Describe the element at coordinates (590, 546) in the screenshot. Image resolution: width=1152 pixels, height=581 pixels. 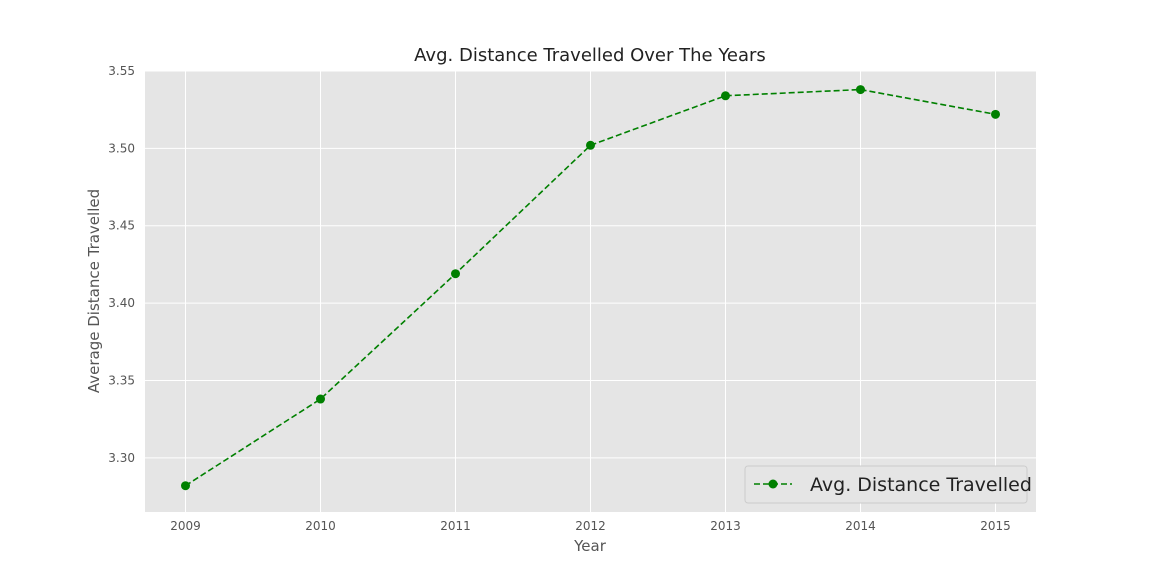
I see `x-axis-label: Year` at that location.